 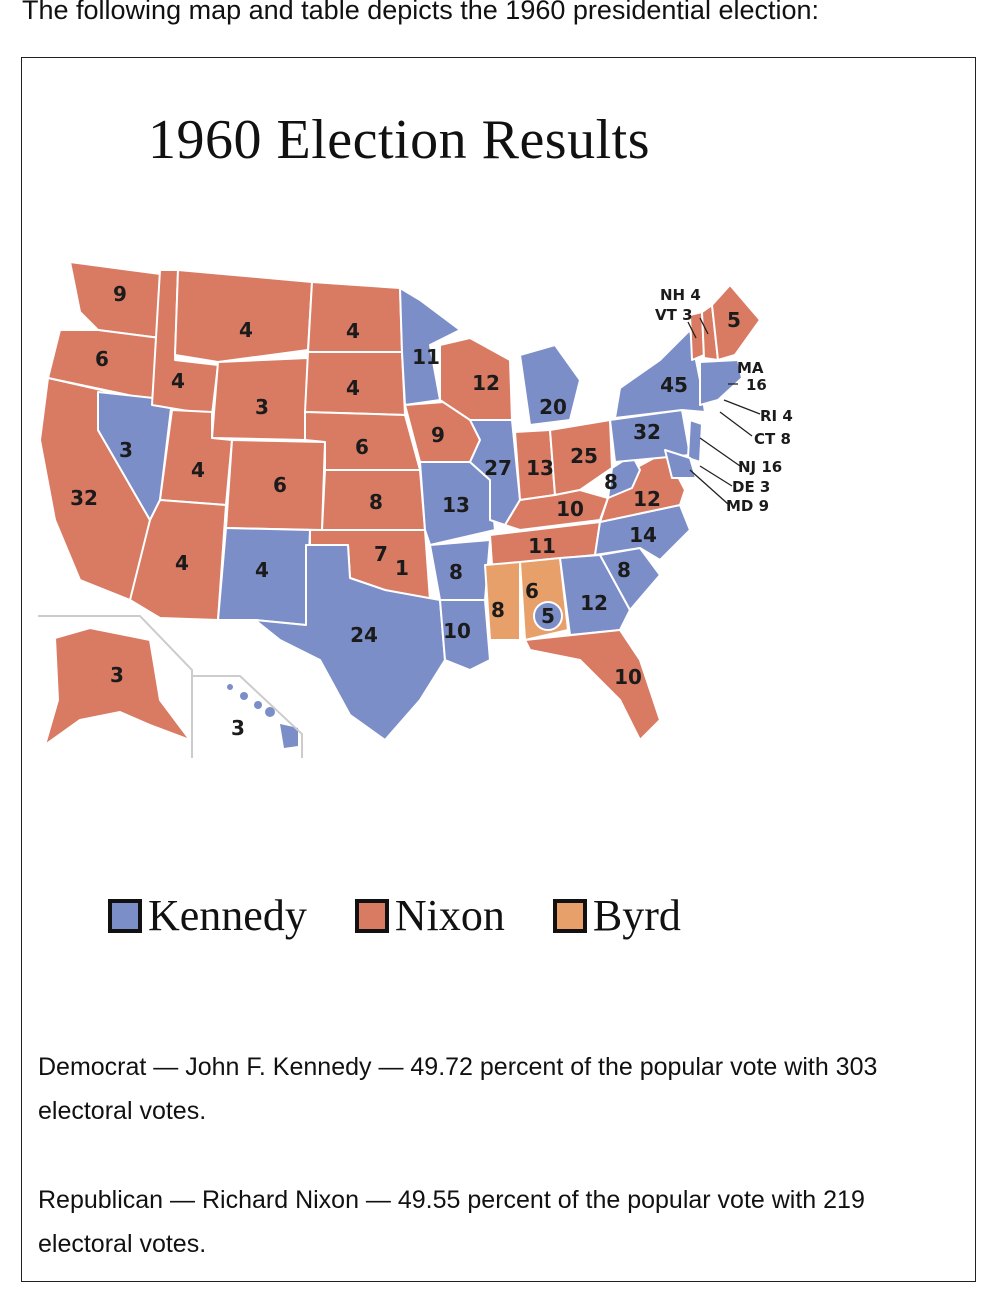 I want to click on label-nd: 4, so click(x=353, y=331).